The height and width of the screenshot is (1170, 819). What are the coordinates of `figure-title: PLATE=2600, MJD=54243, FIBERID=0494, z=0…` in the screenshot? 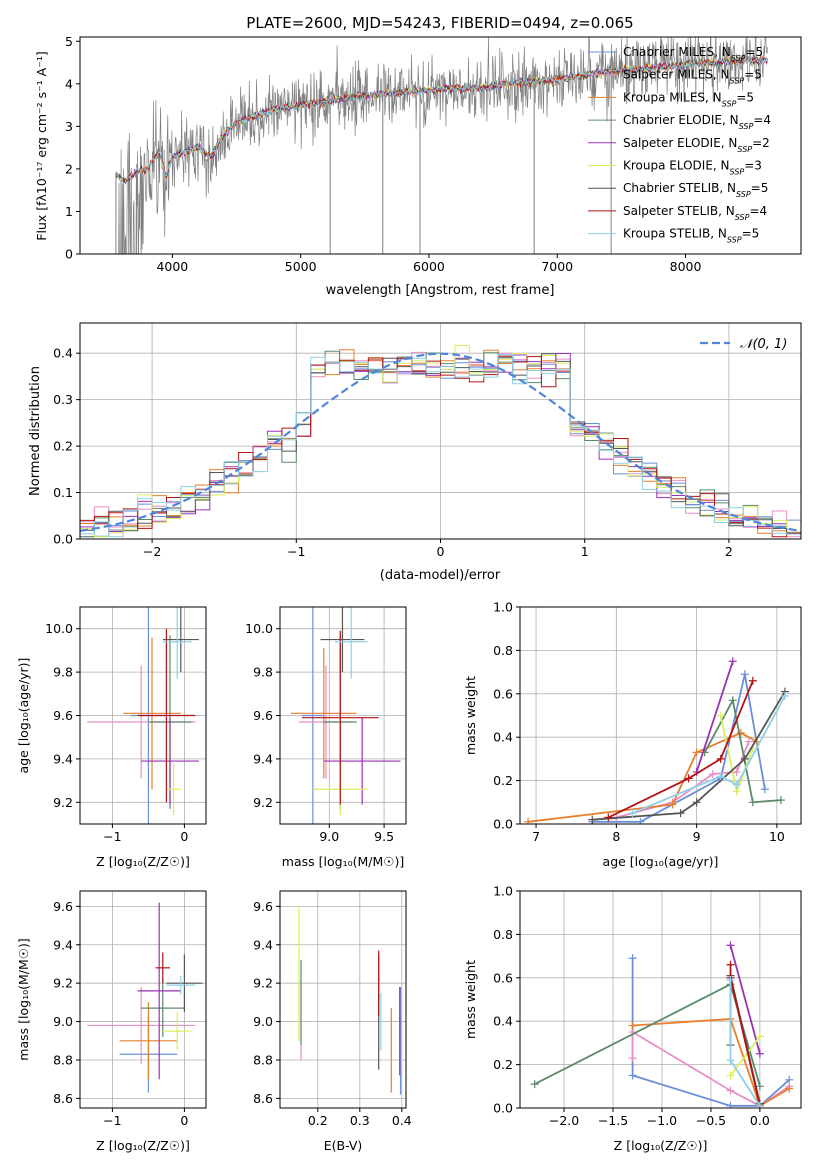 It's located at (439, 23).